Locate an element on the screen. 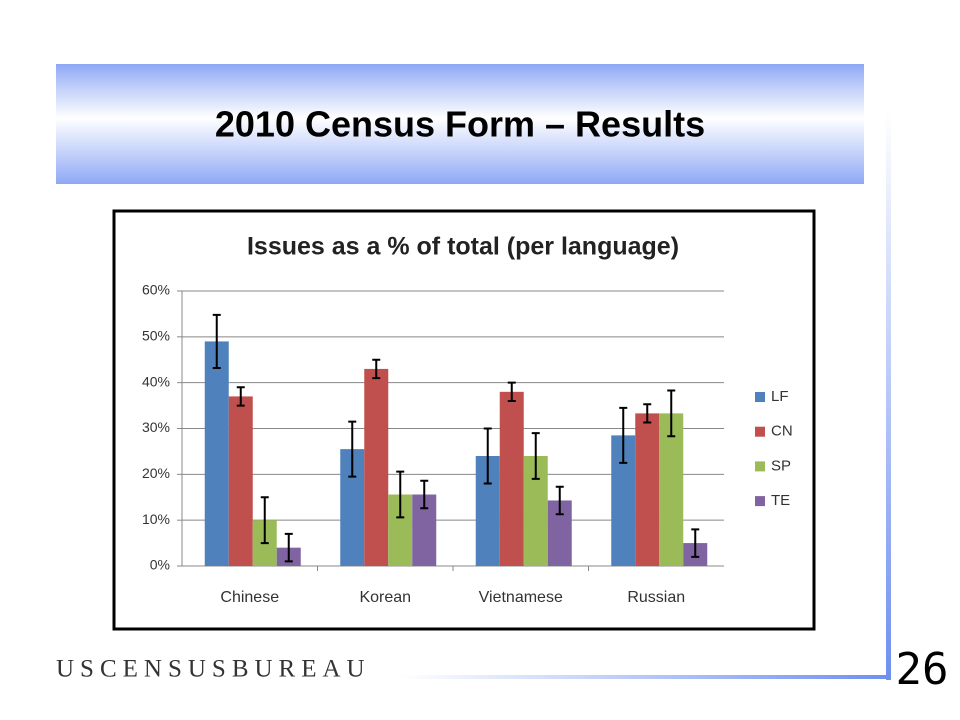 The image size is (960, 720). x-tick-label: Chinese is located at coordinates (249, 597).